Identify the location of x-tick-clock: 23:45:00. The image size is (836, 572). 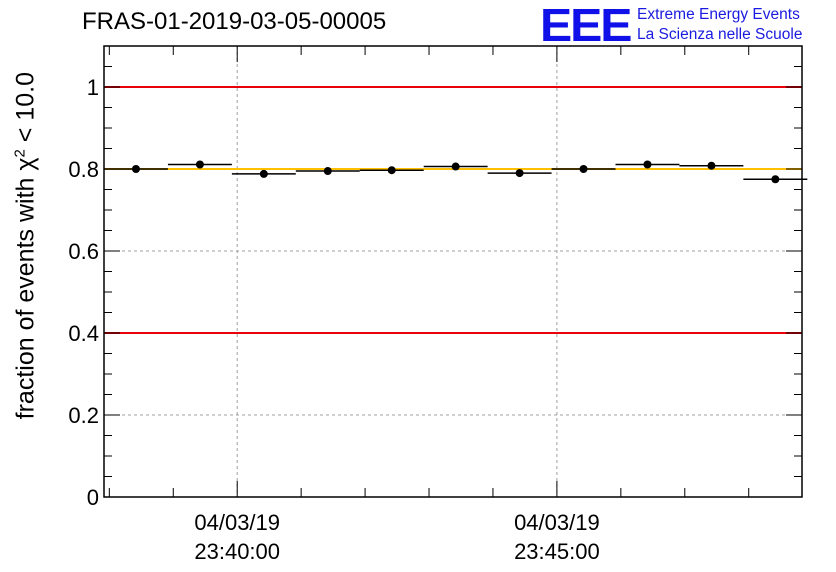
(557, 551).